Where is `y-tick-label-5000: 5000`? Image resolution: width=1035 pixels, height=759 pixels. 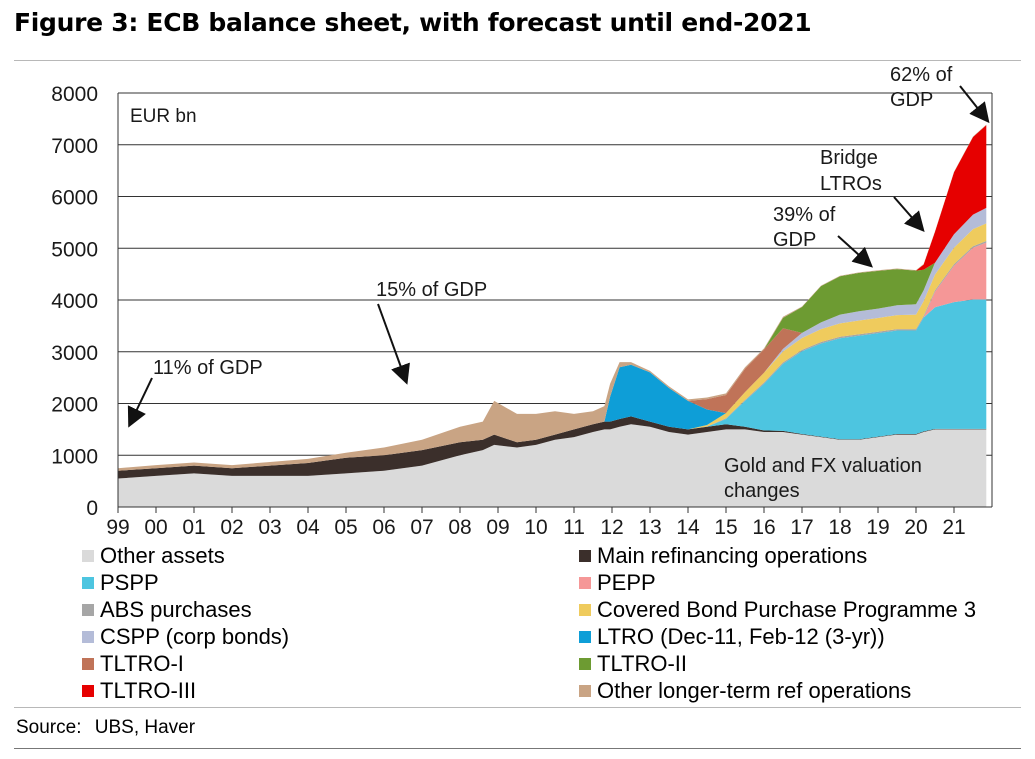 y-tick-label-5000: 5000 is located at coordinates (74, 249).